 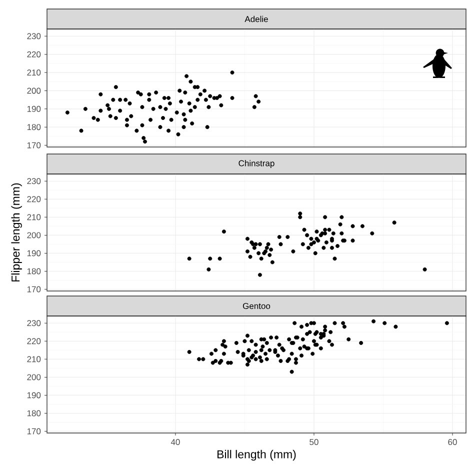 What do you see at coordinates (16, 232) in the screenshot?
I see `y-axis-title: Flipper length (mm)` at bounding box center [16, 232].